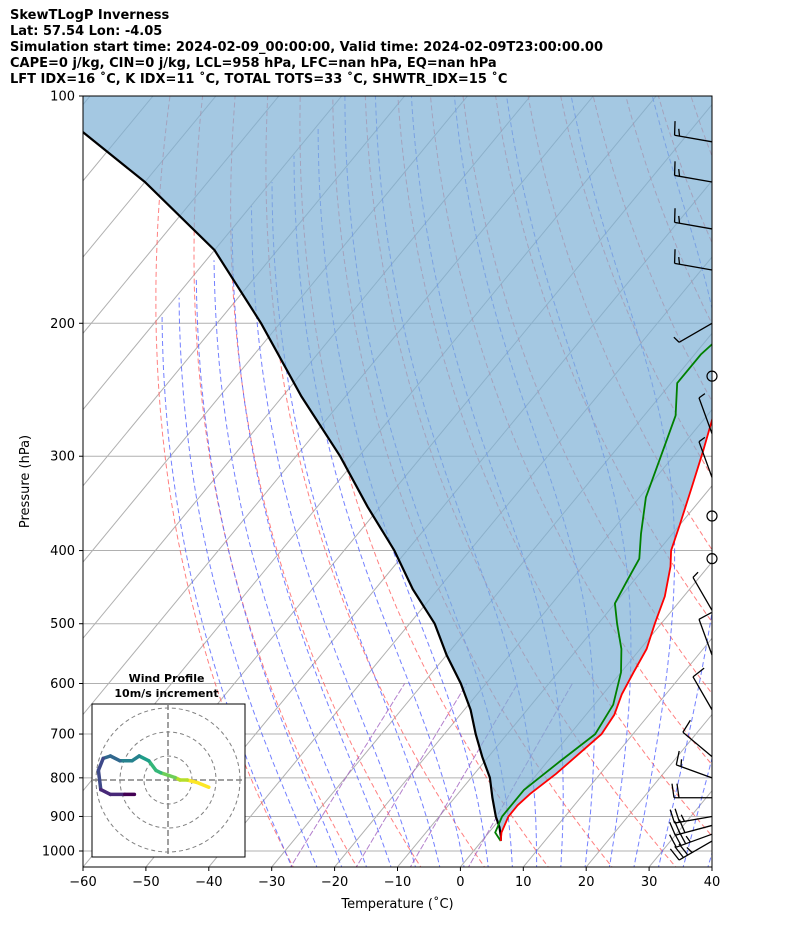 This screenshot has width=794, height=937. I want to click on y-tick-label: 800, so click(62, 778).